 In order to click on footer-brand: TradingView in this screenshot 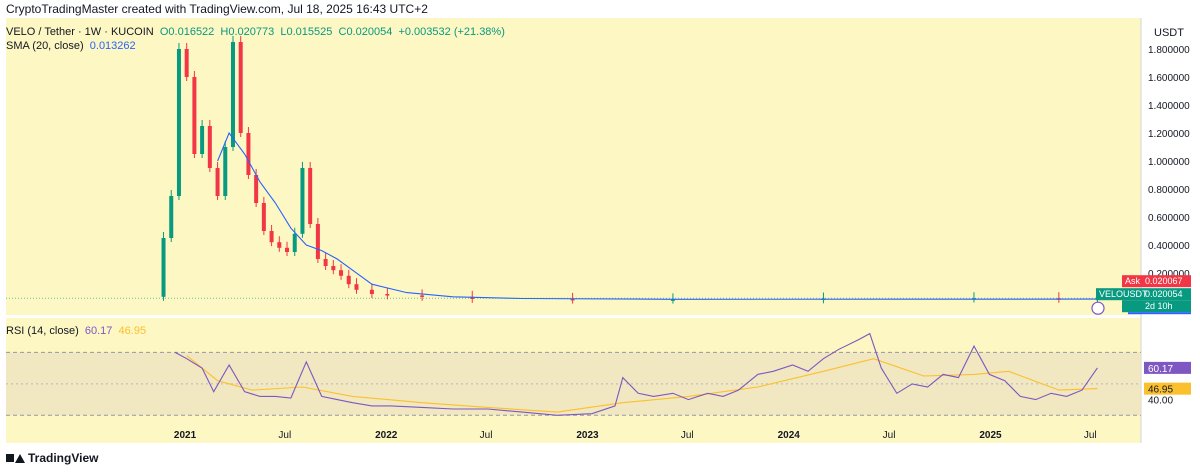, I will do `click(52, 458)`.